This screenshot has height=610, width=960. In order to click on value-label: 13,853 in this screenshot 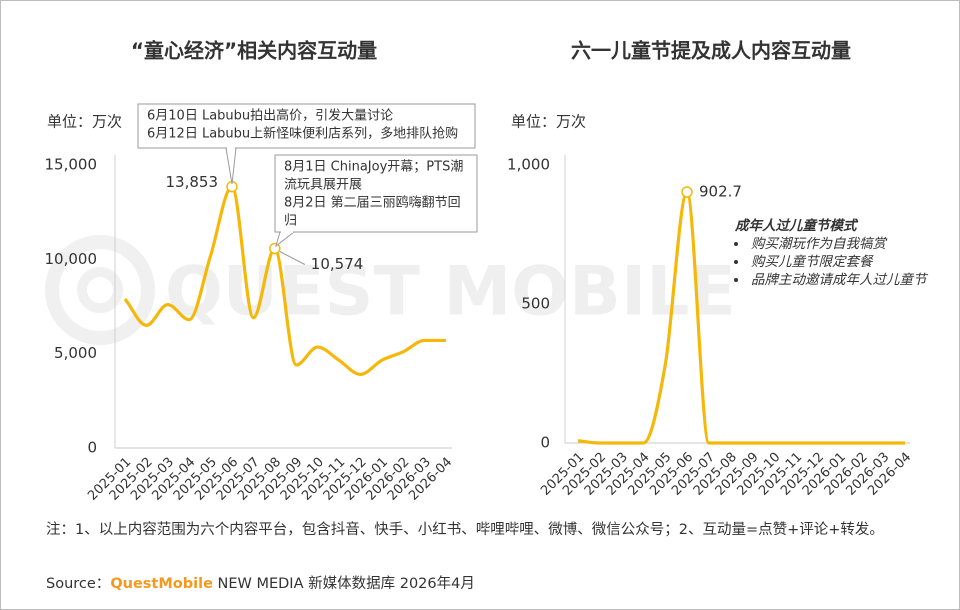, I will do `click(192, 182)`.